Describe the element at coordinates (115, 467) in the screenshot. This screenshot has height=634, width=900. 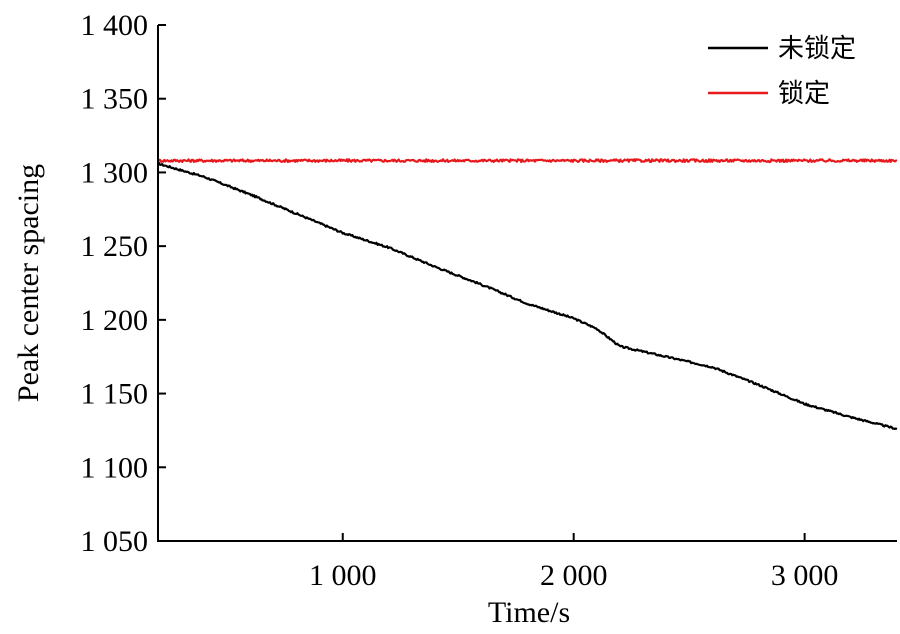
I see `y-tick-label: 1 100` at that location.